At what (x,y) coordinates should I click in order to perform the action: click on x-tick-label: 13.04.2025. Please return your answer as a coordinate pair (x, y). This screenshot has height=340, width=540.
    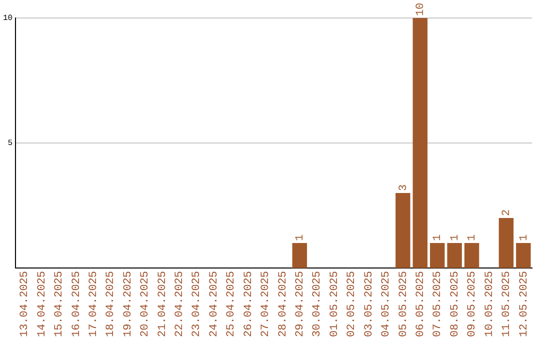
    Looking at the image, I should click on (25, 304).